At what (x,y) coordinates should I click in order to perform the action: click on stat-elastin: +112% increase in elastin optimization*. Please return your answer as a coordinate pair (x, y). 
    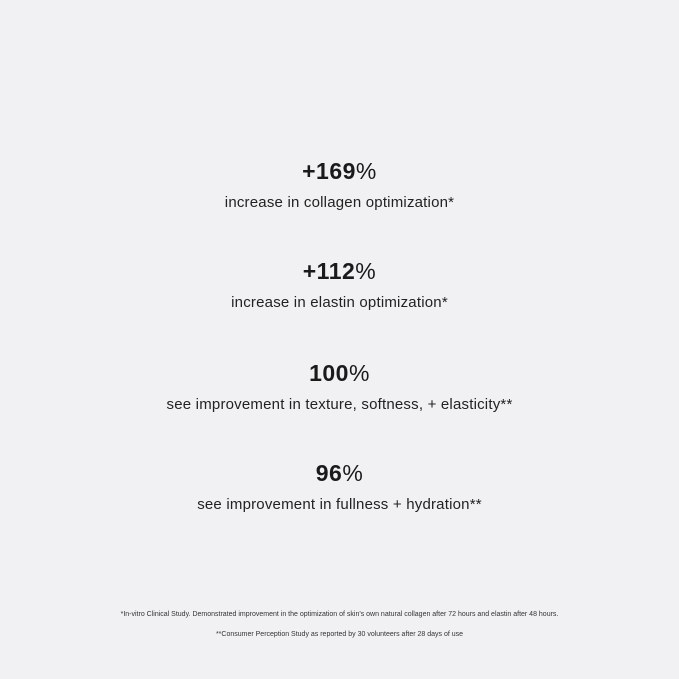
    Looking at the image, I should click on (339, 285).